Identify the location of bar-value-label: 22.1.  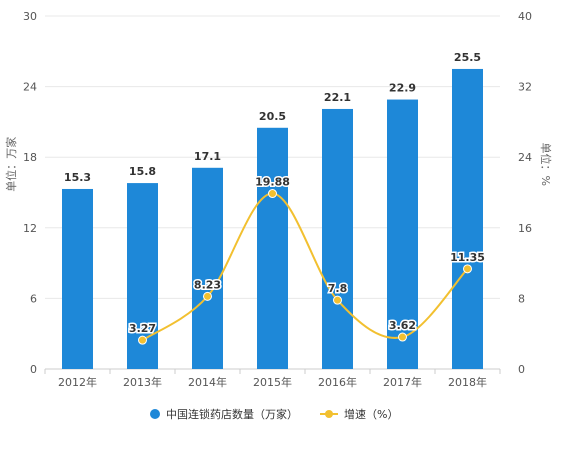
(337, 97).